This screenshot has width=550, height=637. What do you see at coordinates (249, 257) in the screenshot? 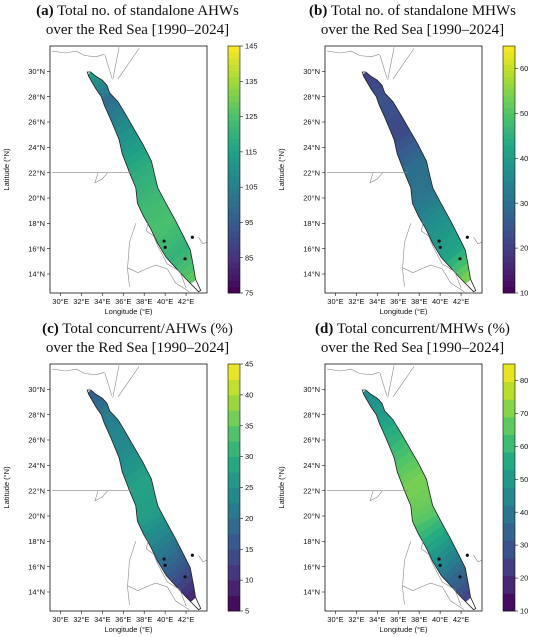
I see `colorbar-tick-label: 85` at bounding box center [249, 257].